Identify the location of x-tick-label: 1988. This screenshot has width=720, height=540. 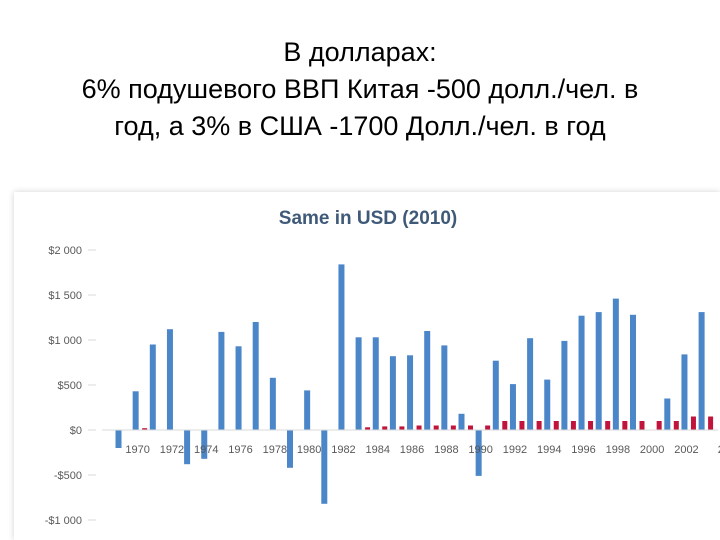
(446, 450).